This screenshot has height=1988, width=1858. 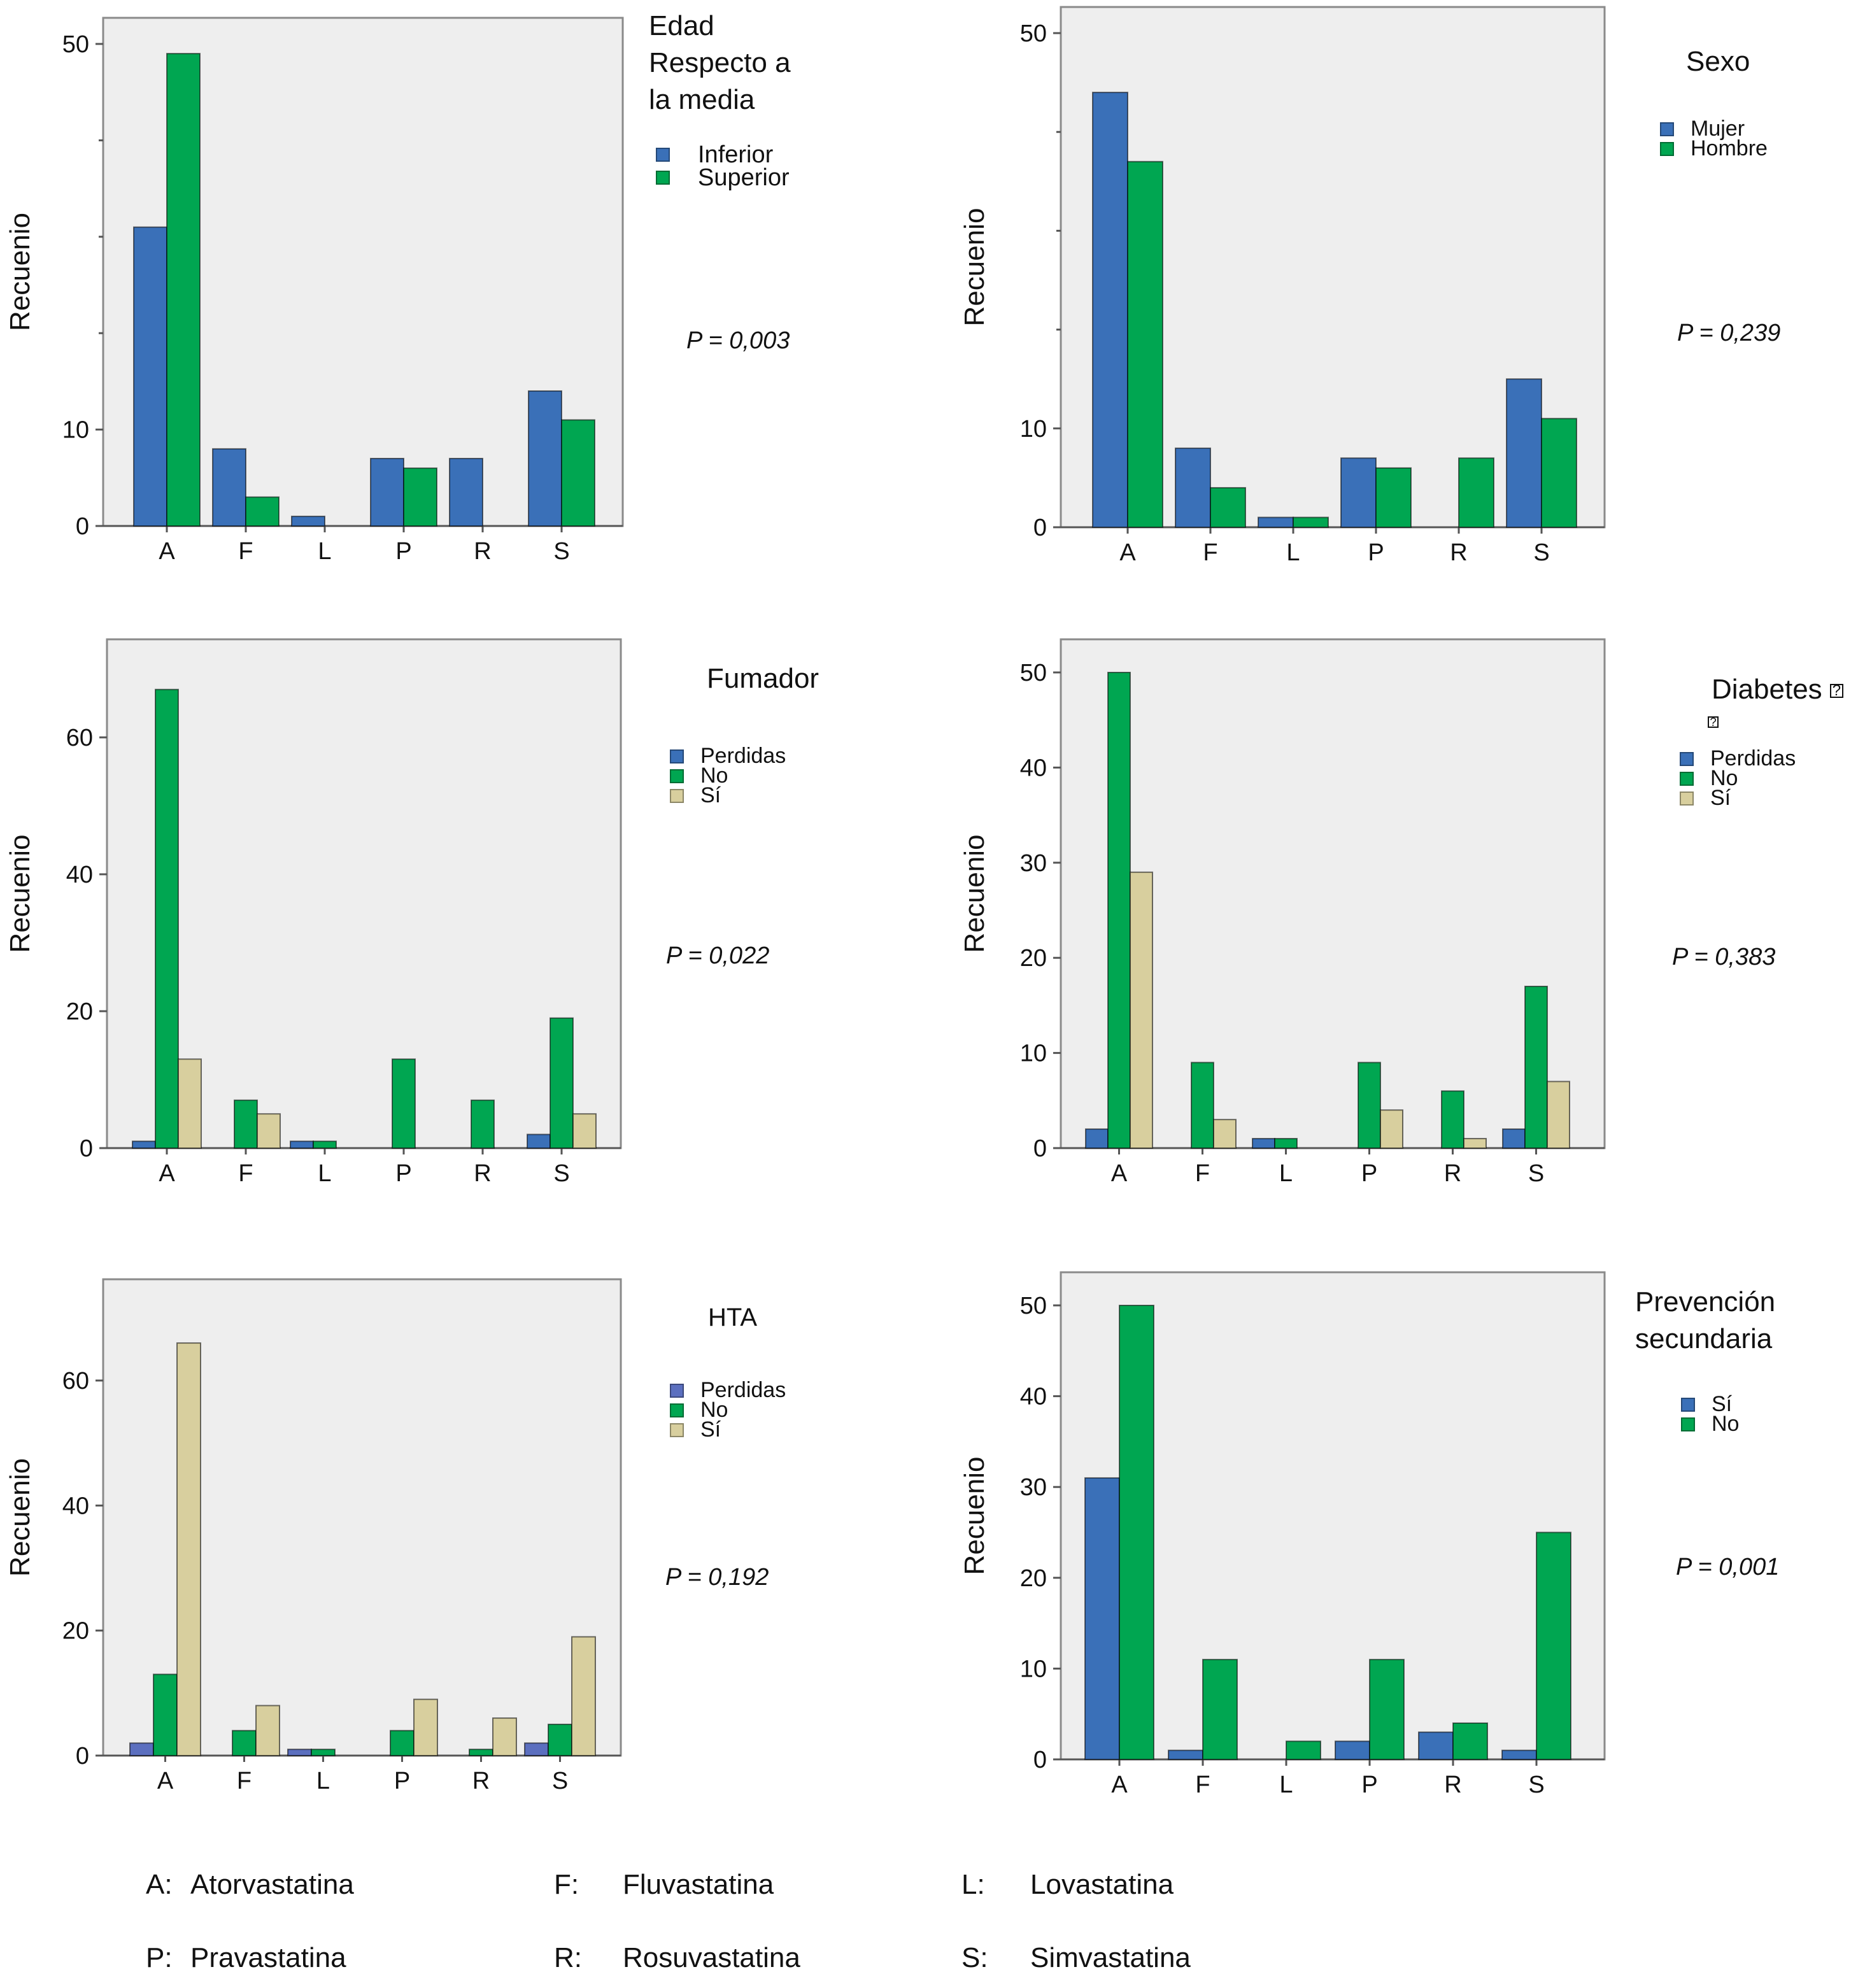 I want to click on y-tick-label: 10, so click(x=1034, y=1669).